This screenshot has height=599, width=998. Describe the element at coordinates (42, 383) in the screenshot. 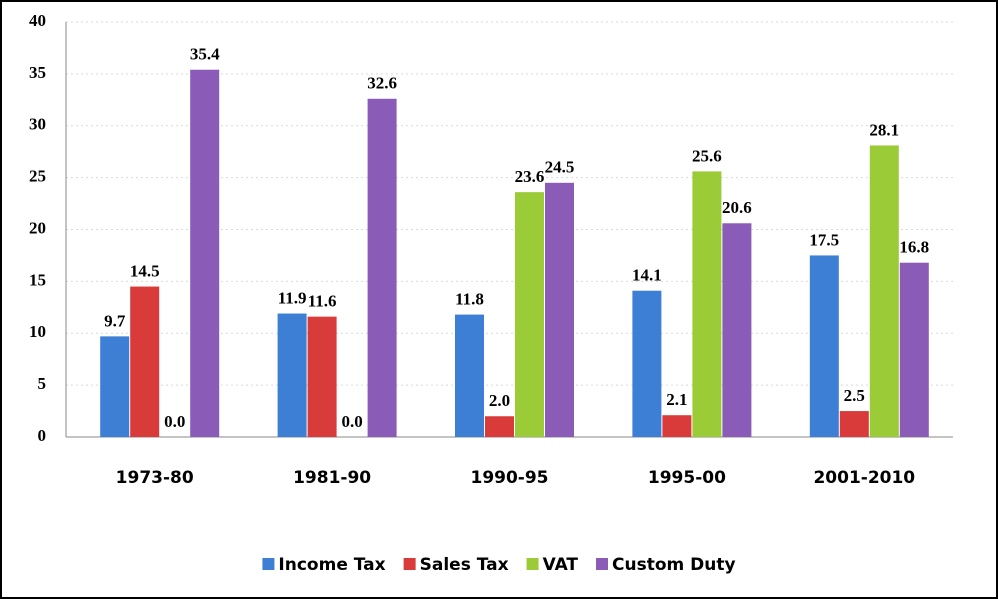

I see `y-tick-label: 5` at that location.